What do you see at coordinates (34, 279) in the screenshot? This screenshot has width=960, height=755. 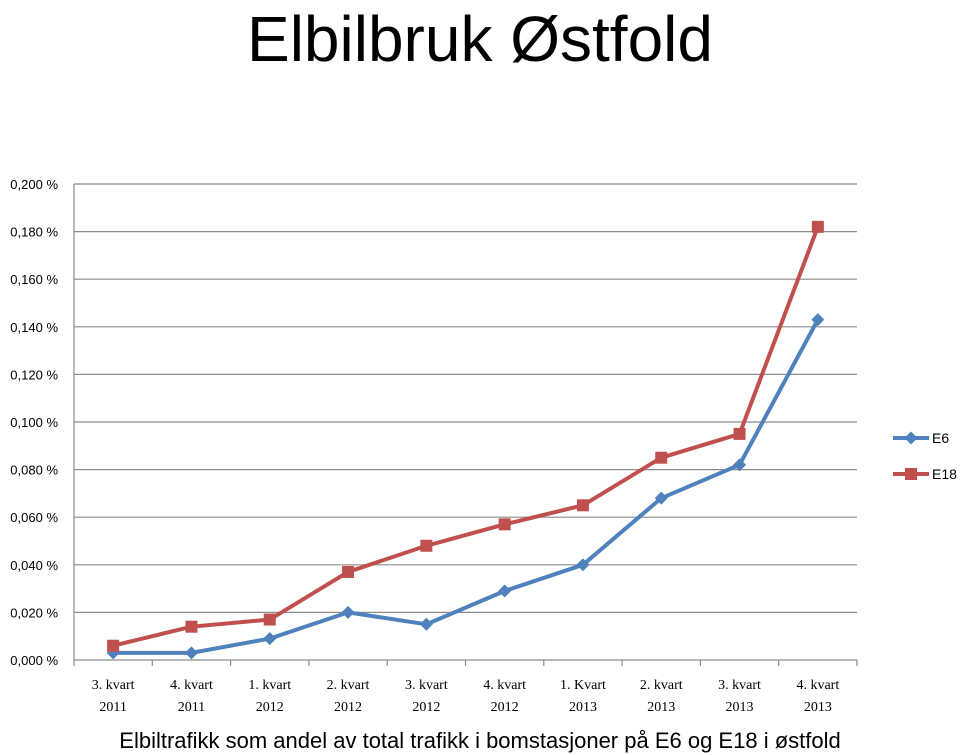 I see `y-tick-label: 0,160 %` at bounding box center [34, 279].